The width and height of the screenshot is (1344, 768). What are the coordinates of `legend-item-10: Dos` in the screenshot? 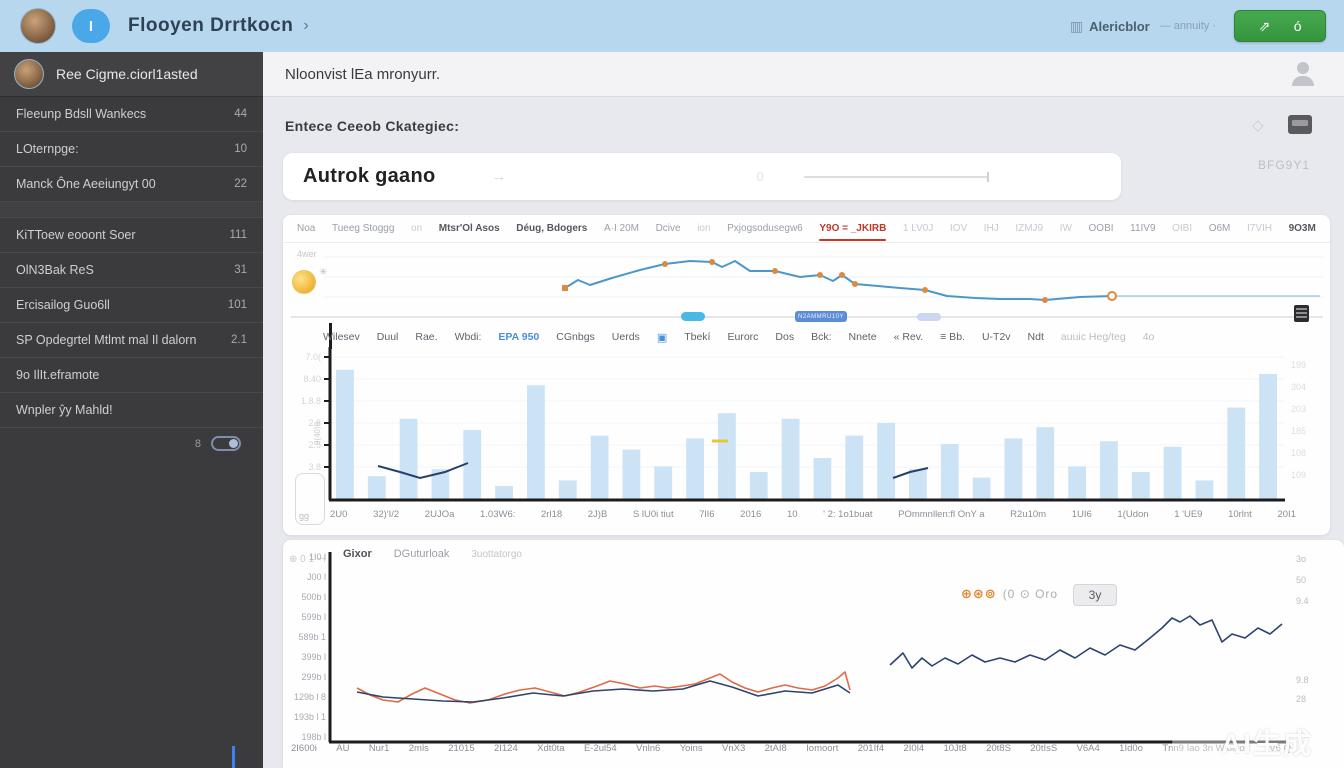 It's located at (785, 337).